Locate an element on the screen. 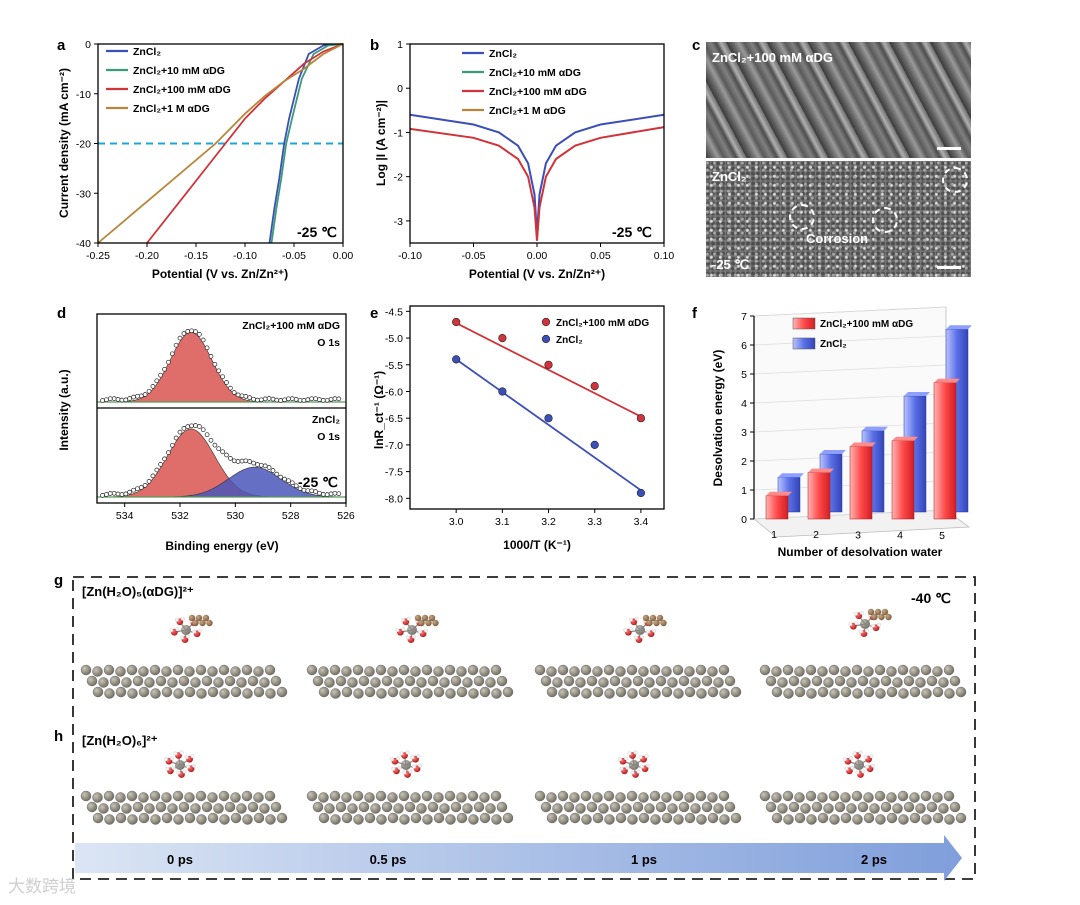 This screenshot has height=905, width=1080. panel-g-title: [Zn(H₂O)₅(αDG)]²⁺ is located at coordinates (138, 591).